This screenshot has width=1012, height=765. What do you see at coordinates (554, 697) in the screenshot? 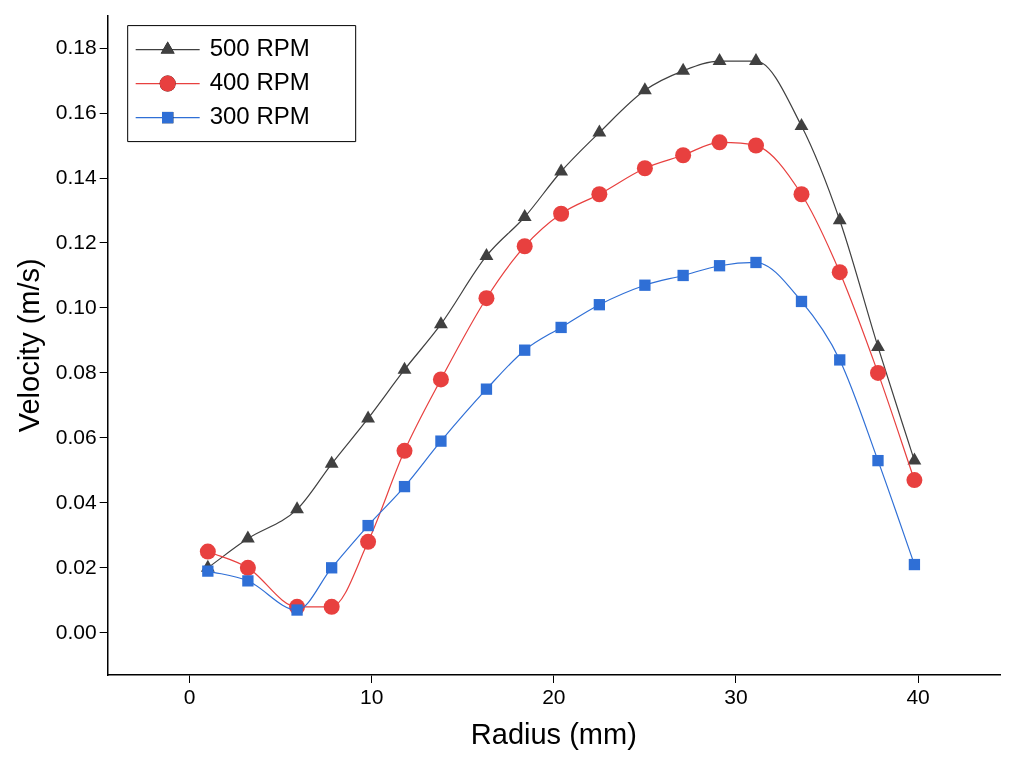
I see `x-tick-label: 20` at bounding box center [554, 697].